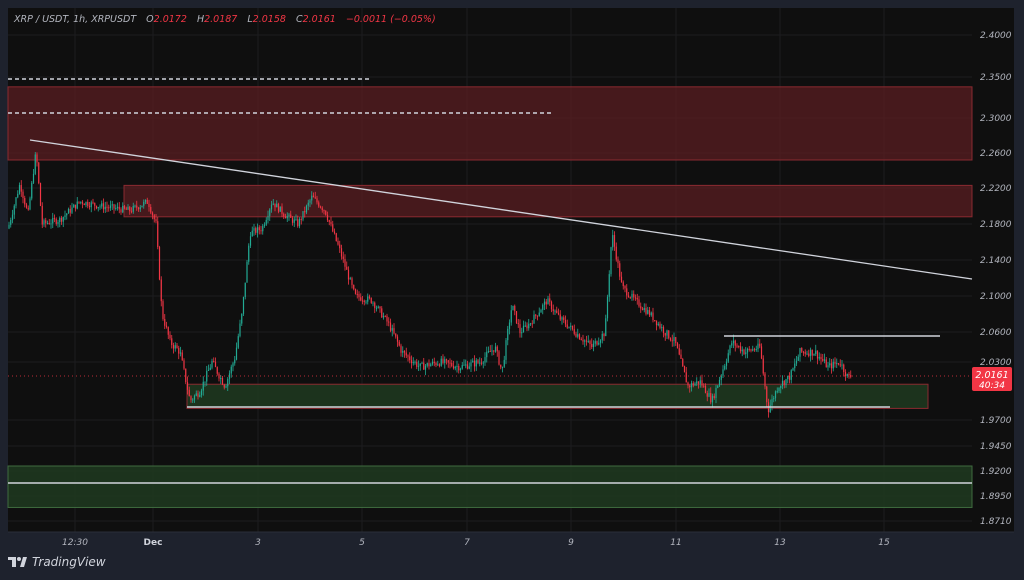 Image resolution: width=1024 pixels, height=580 pixels. Describe the element at coordinates (996, 421) in the screenshot. I see `svg-text: 1.9700` at that location.